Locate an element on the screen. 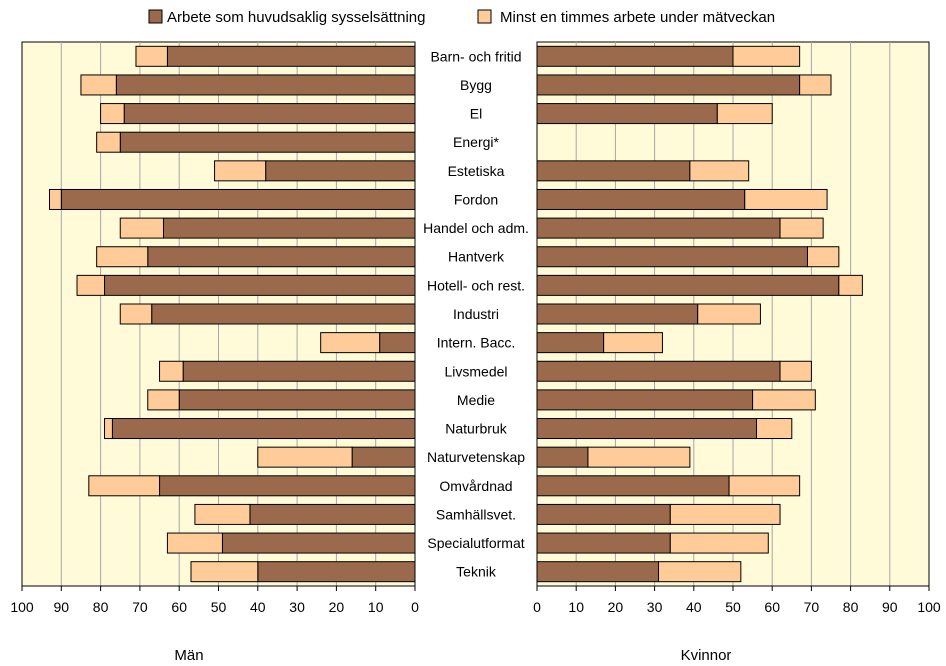 Image resolution: width=946 pixels, height=666 pixels. x-tick-label-women: 0 is located at coordinates (537, 607).